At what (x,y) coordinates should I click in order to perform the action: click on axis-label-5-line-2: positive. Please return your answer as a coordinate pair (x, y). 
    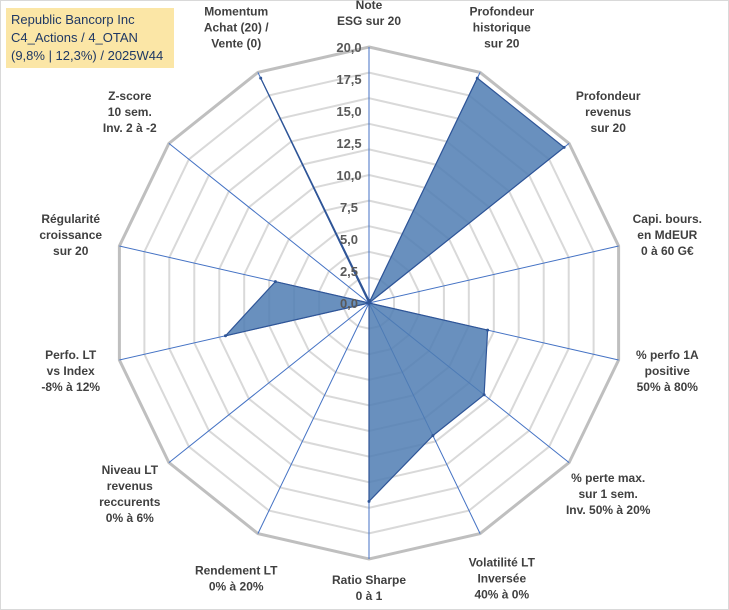
    Looking at the image, I should click on (668, 371).